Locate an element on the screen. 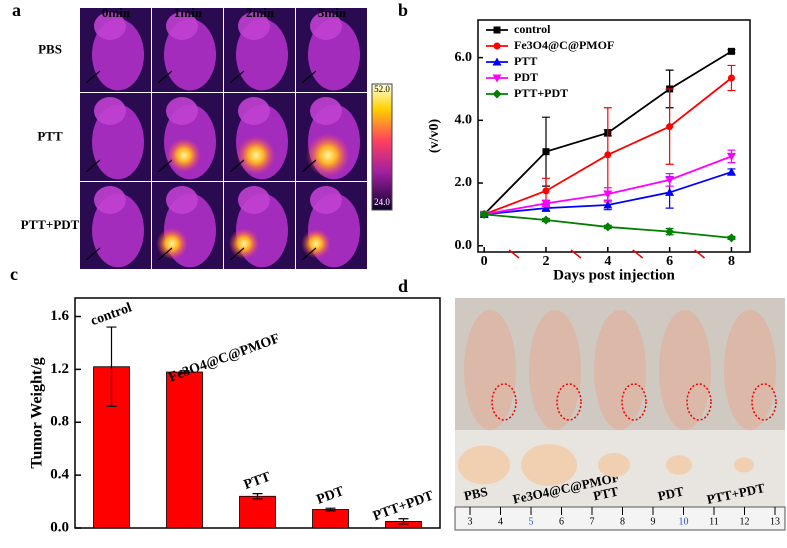 This screenshot has width=787, height=548. y-axis-label: Tumor Weight/g is located at coordinates (37, 412).